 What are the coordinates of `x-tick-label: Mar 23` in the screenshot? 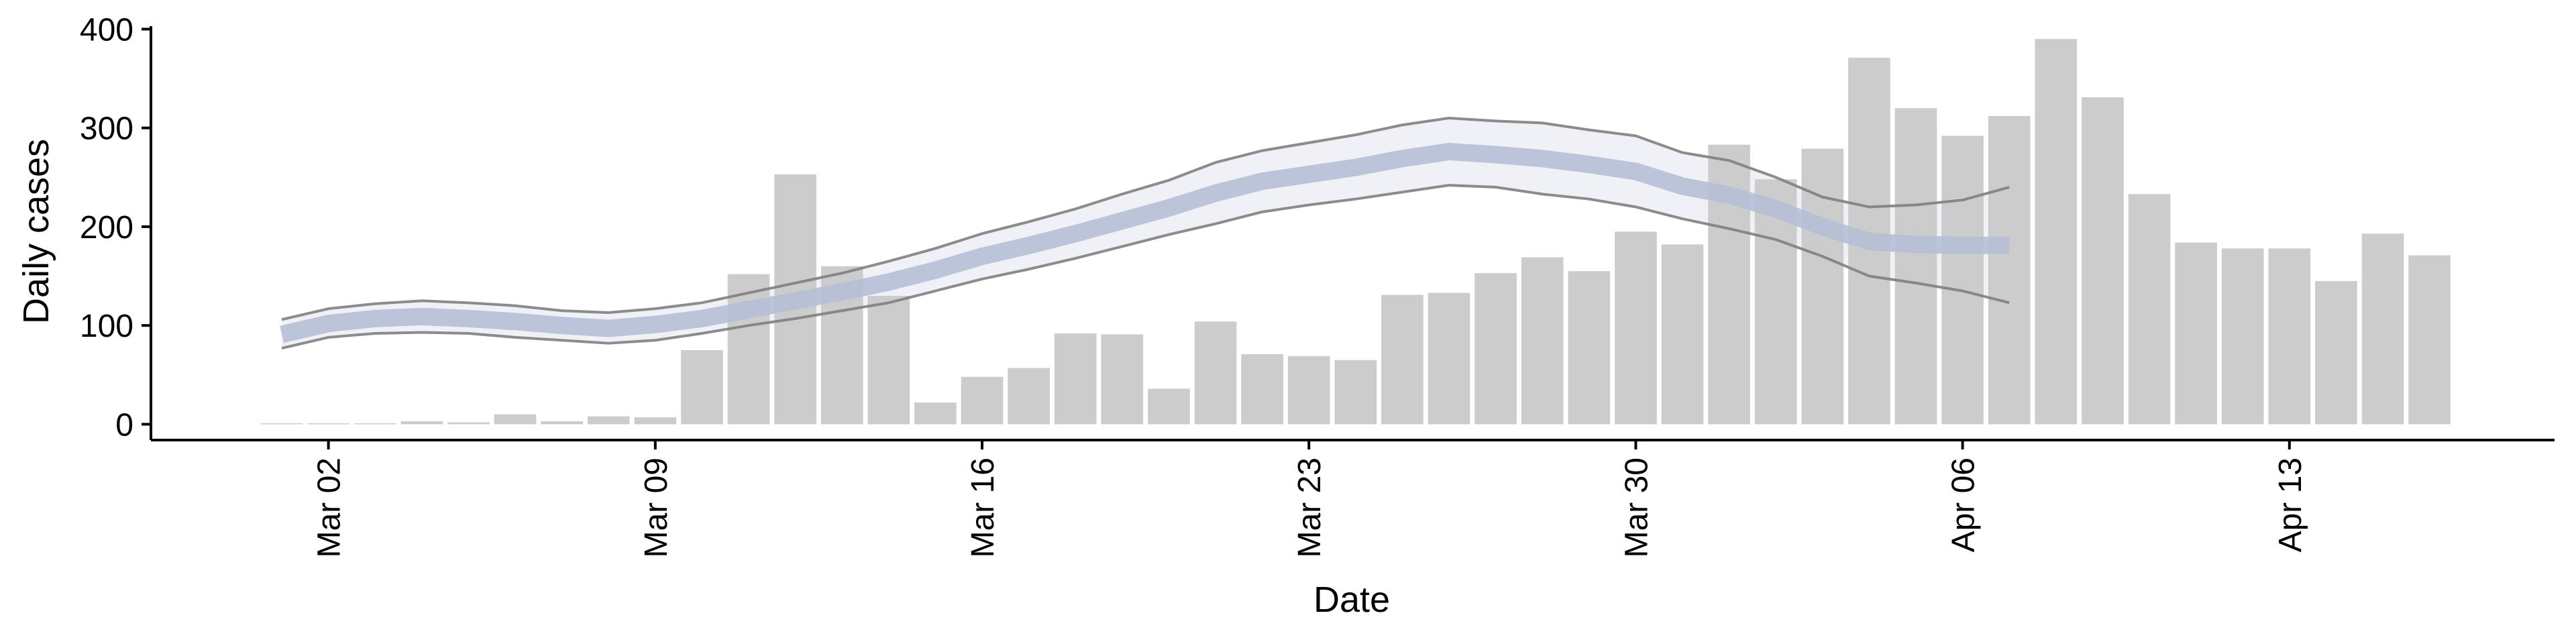 It's located at (1310, 507).